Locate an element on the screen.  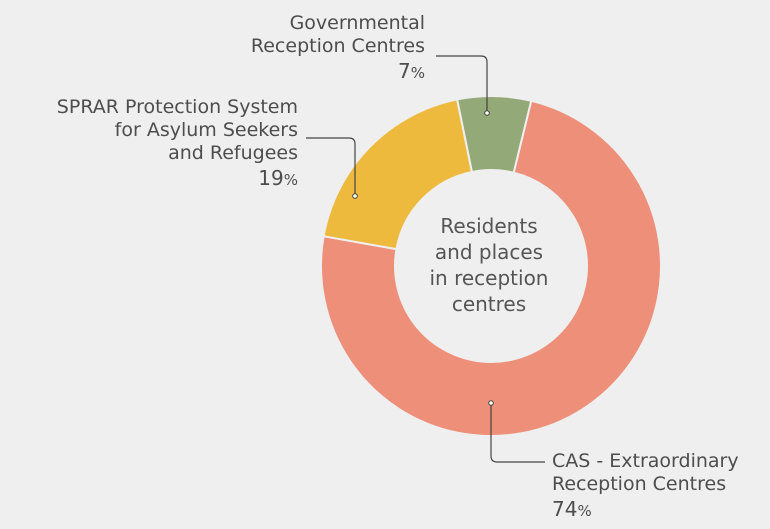
center-label-line: in reception is located at coordinates (489, 278).